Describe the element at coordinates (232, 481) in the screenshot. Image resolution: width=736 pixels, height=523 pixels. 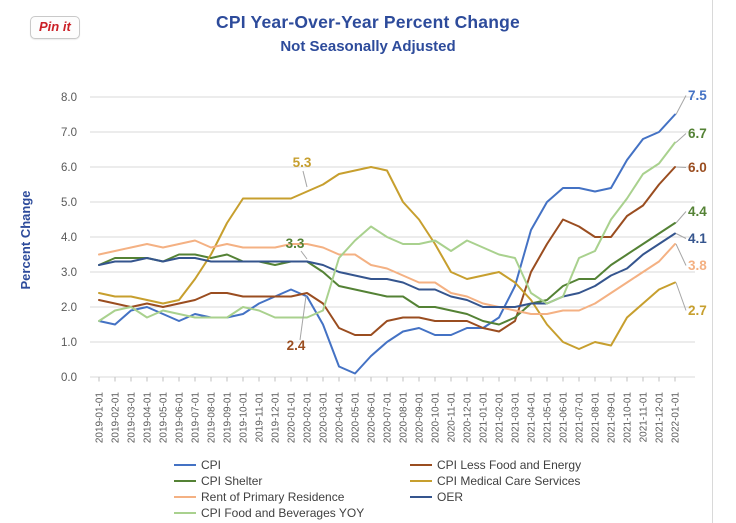
I see `legend-label: CPI Shelter` at that location.